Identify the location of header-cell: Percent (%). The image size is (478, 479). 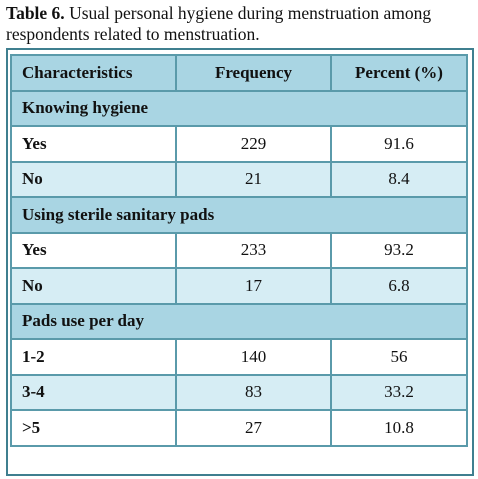
(399, 73).